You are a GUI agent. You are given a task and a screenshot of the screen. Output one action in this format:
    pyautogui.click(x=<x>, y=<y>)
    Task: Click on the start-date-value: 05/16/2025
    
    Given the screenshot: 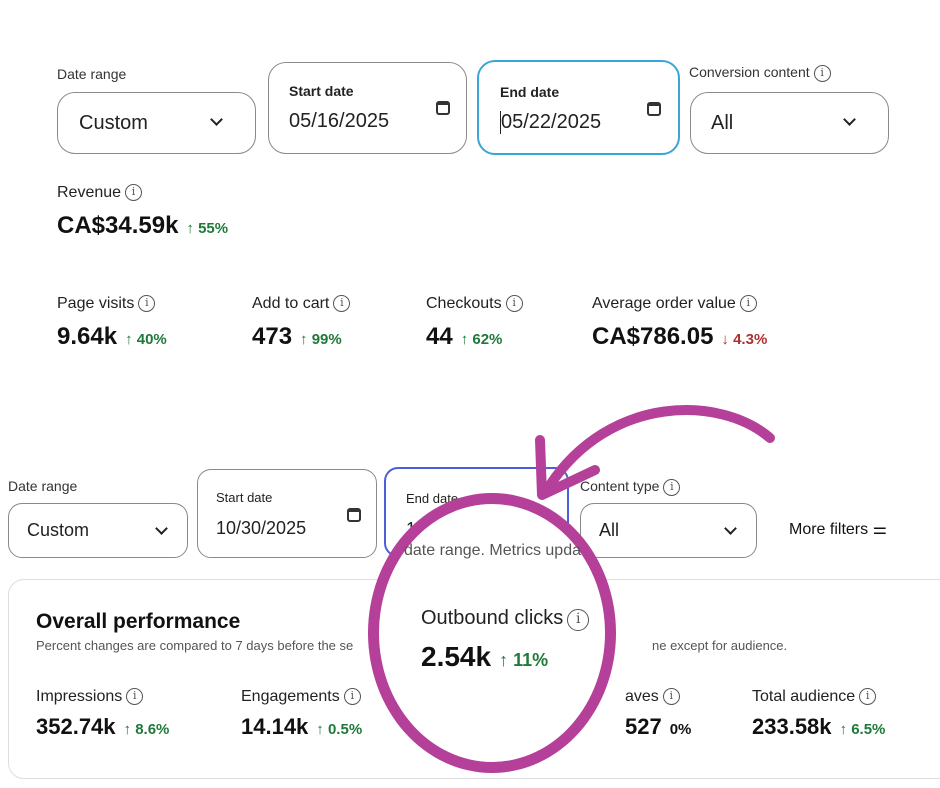 What is the action you would take?
    pyautogui.click(x=339, y=121)
    